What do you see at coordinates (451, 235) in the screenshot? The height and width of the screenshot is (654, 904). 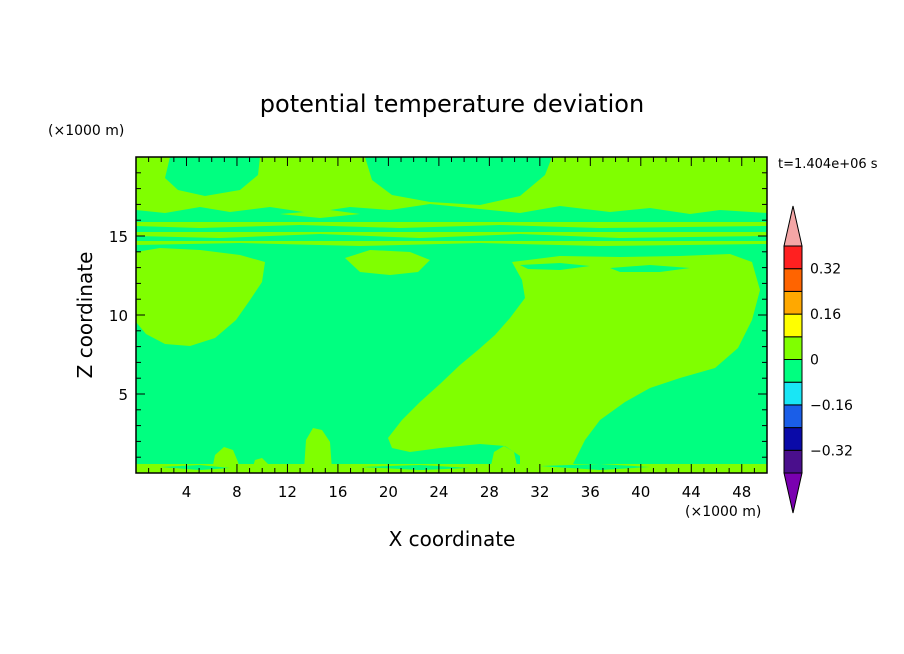 I see `field-band-lower` at bounding box center [451, 235].